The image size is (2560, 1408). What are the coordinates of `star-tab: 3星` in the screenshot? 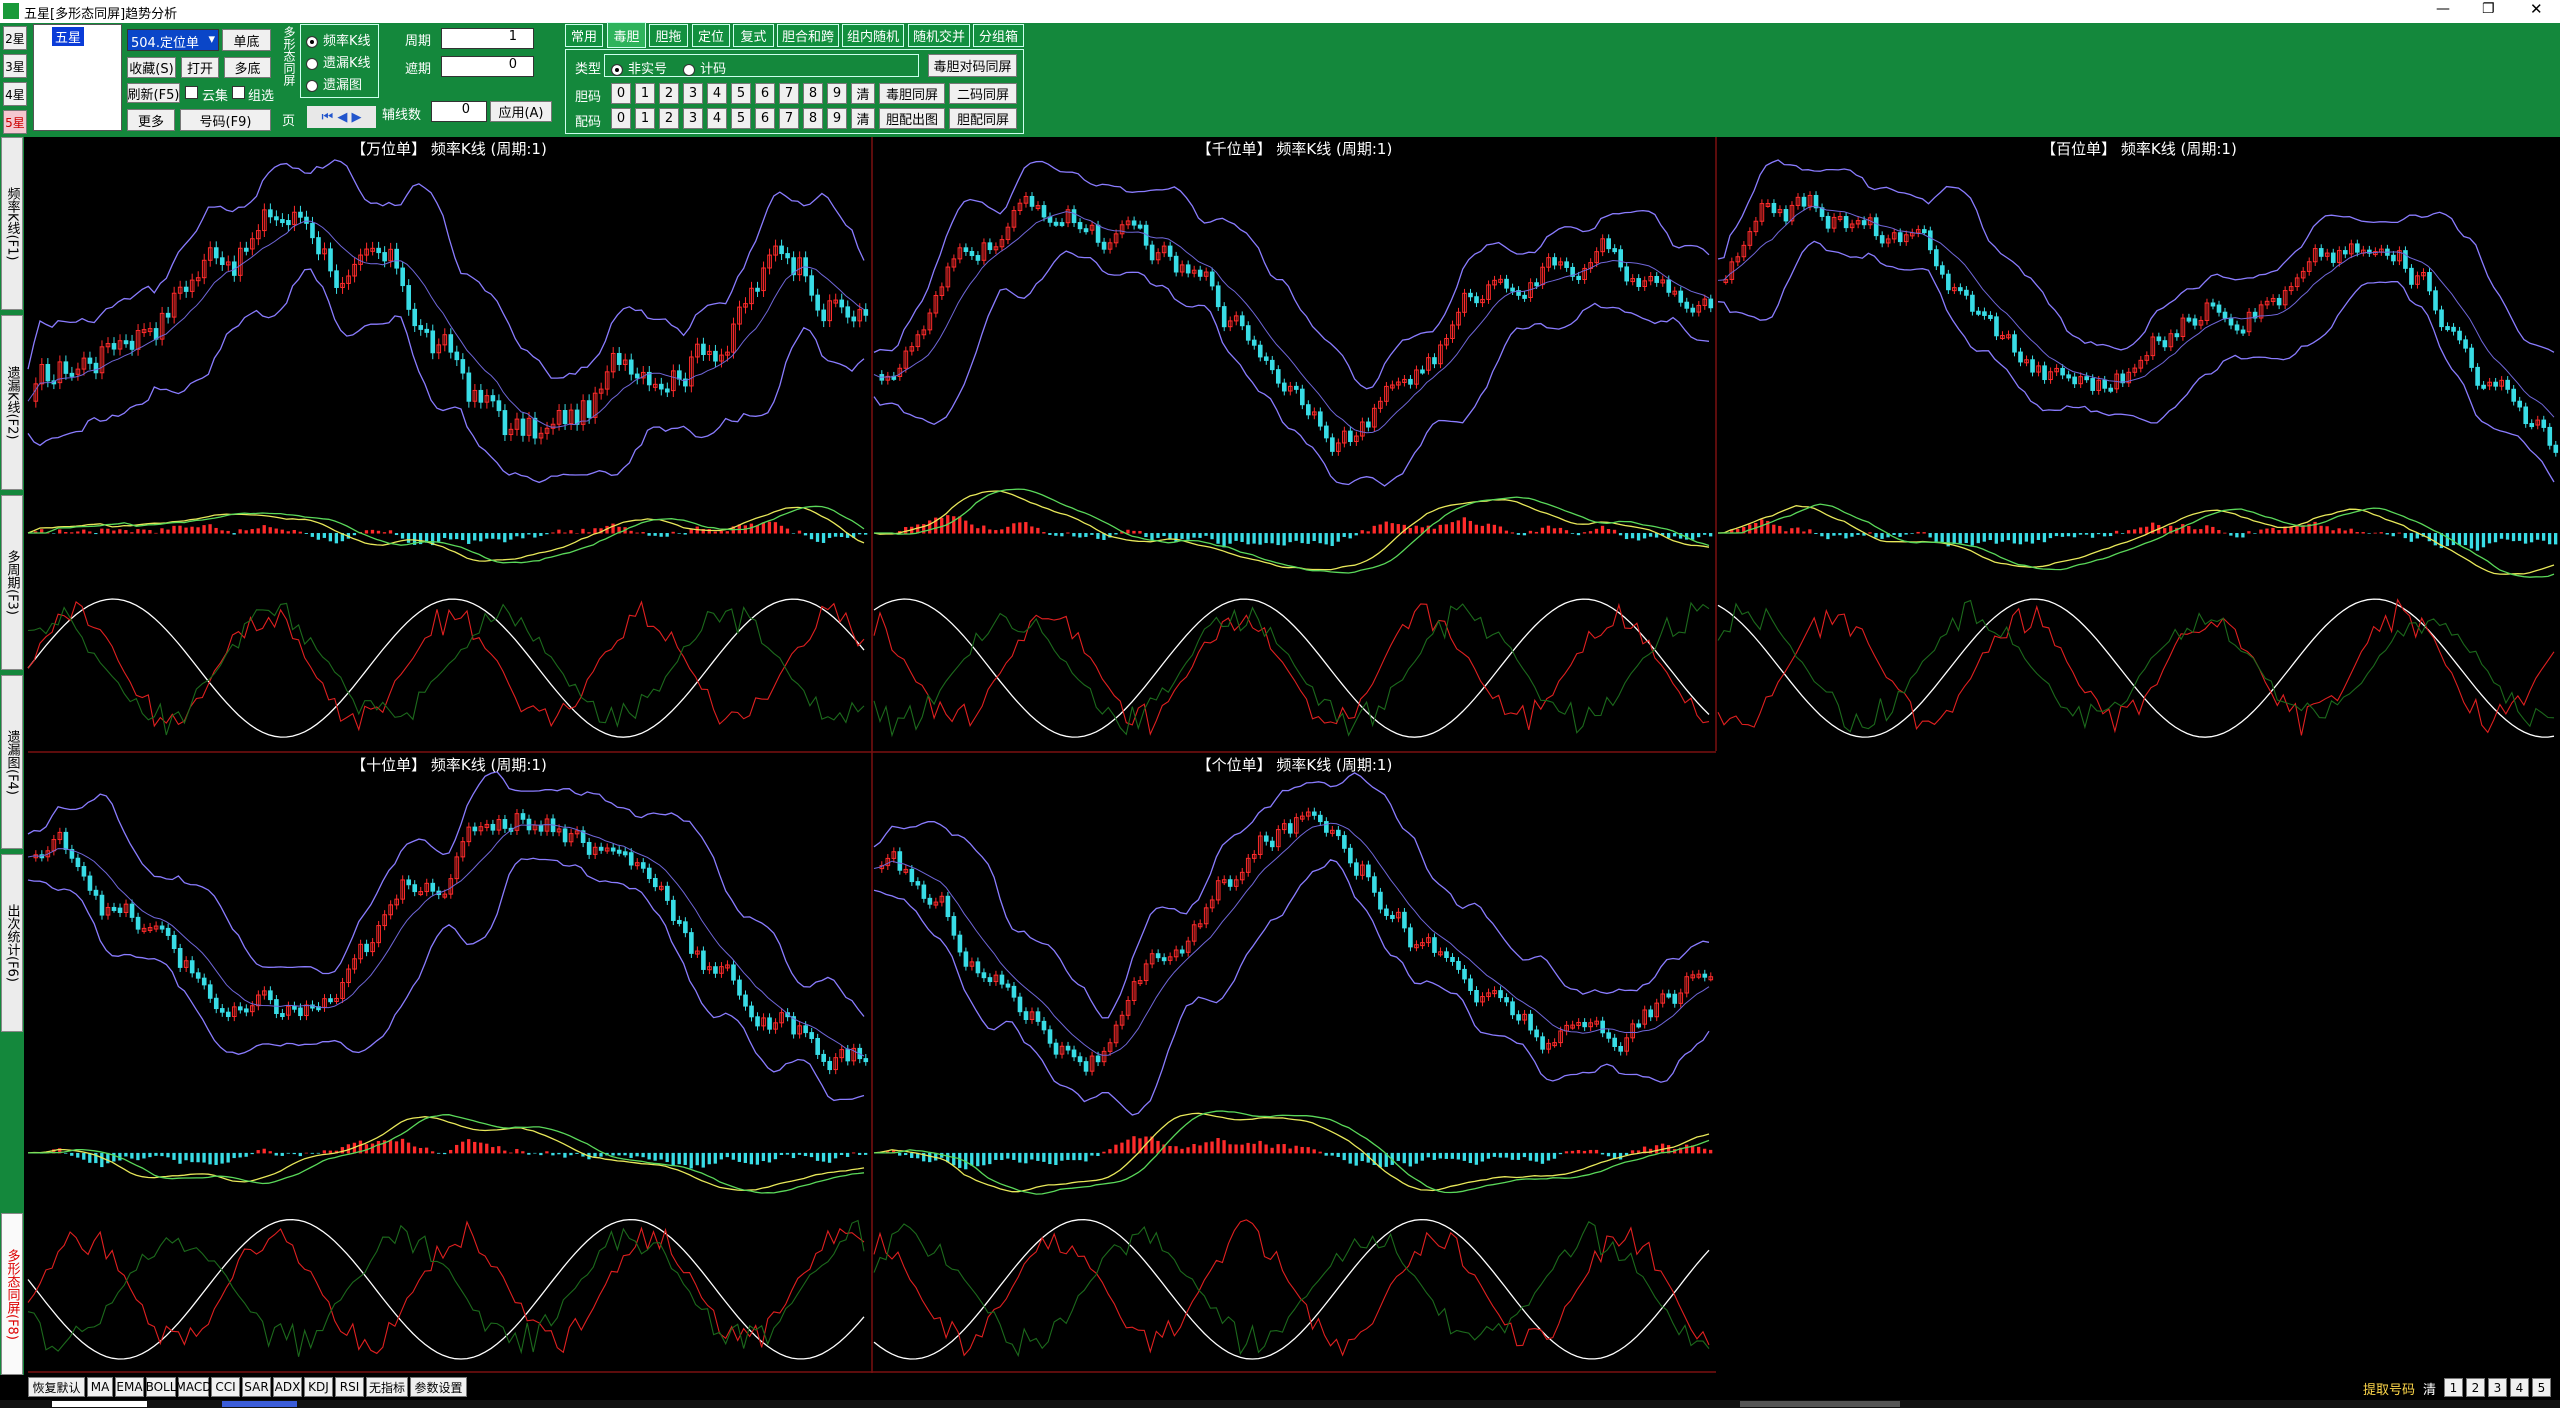 It's located at (15, 66).